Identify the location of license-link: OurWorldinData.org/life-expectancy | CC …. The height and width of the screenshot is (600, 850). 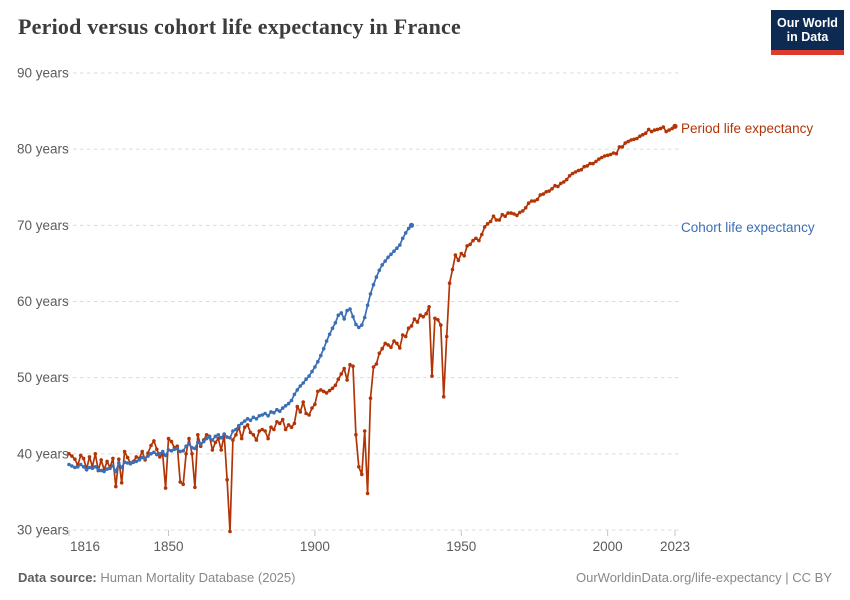
(703, 577).